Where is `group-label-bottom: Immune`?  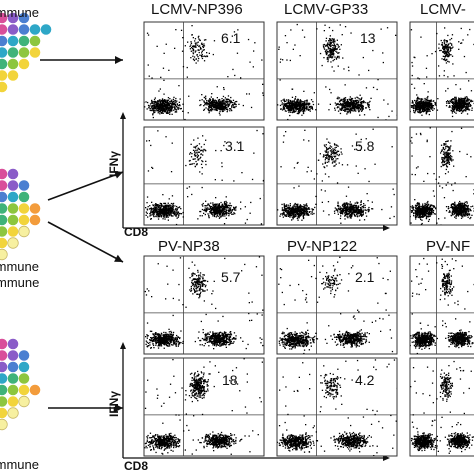 group-label-bottom: Immune is located at coordinates (19, 464).